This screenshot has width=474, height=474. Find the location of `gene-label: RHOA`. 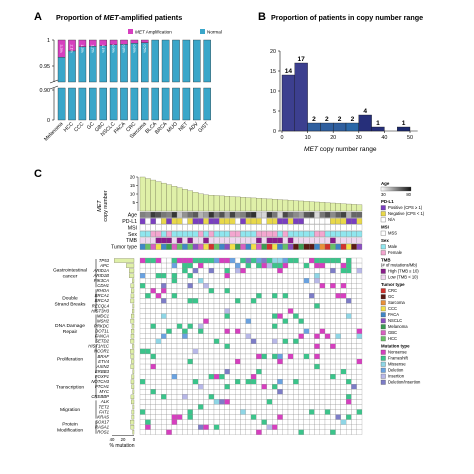

gene-label: RHOA is located at coordinates (103, 290).